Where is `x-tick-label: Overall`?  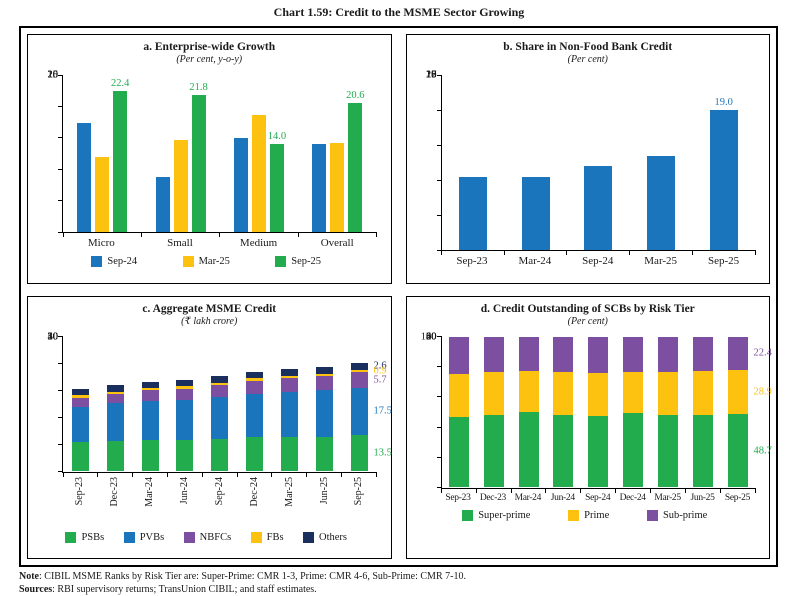 x-tick-label: Overall is located at coordinates (337, 243).